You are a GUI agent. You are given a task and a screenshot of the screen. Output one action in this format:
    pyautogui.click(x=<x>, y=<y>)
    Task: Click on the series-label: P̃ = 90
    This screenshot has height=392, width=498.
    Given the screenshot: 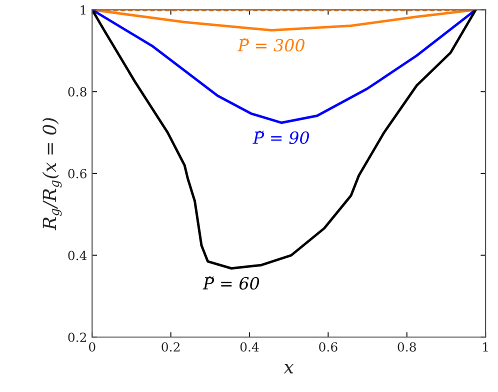 What is the action you would take?
    pyautogui.click(x=280, y=137)
    